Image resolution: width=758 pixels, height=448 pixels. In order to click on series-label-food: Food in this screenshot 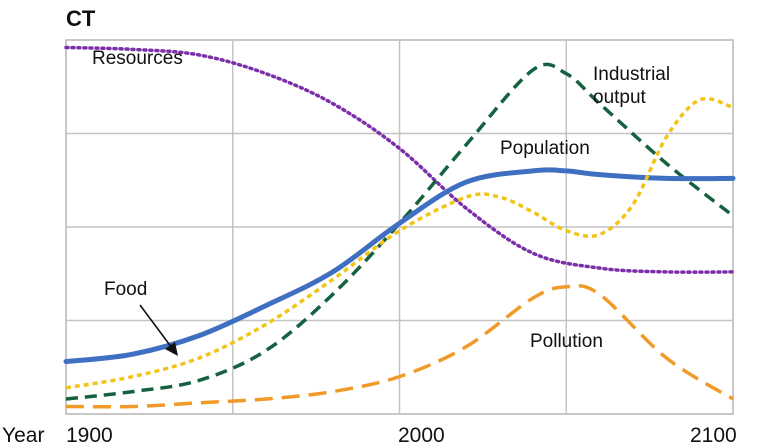, I will do `click(125, 289)`.